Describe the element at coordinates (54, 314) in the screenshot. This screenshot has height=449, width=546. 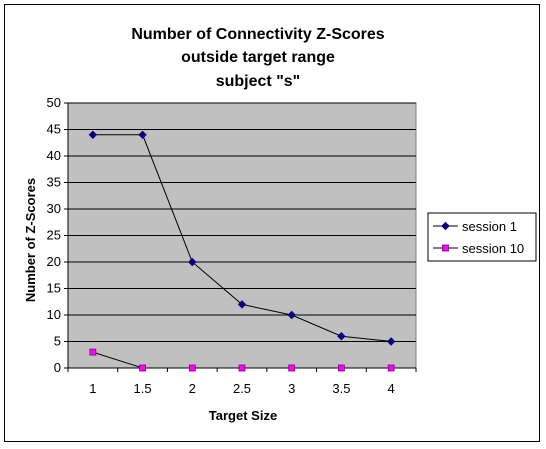
I see `y-tick-label: 10` at that location.